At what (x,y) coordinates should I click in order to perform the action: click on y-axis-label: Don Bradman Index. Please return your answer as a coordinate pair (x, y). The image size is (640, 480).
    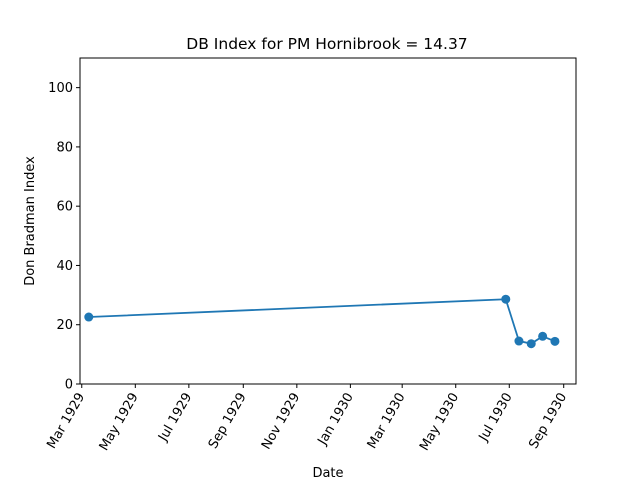
    Looking at the image, I should click on (30, 221).